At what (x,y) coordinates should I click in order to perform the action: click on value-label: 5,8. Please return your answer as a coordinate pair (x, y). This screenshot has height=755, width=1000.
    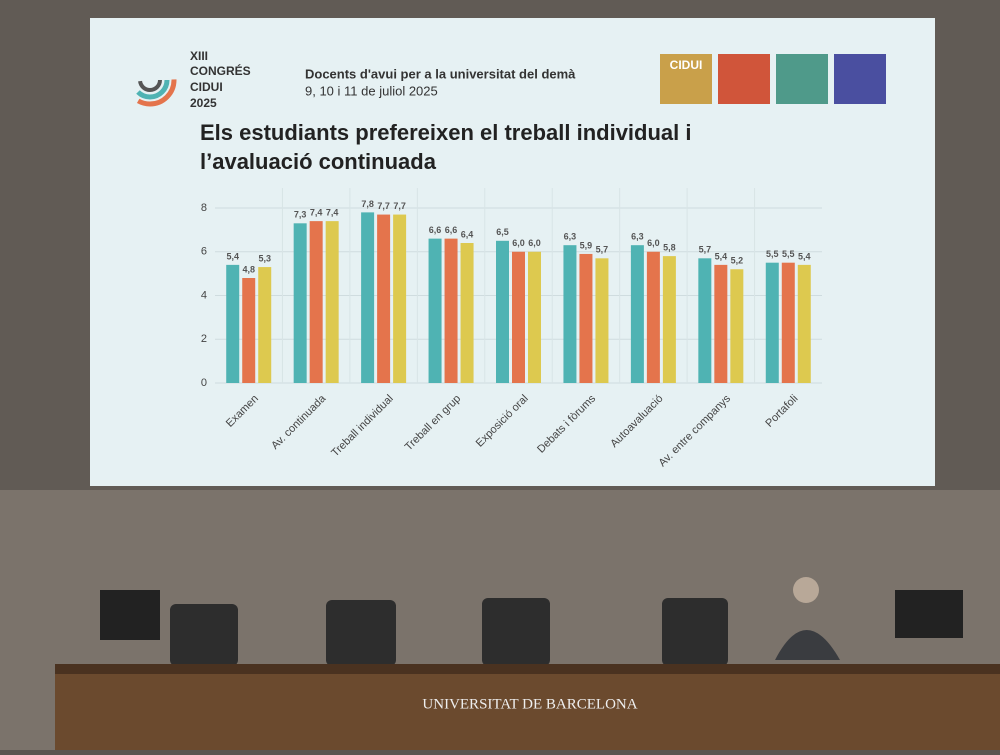
    Looking at the image, I should click on (669, 248).